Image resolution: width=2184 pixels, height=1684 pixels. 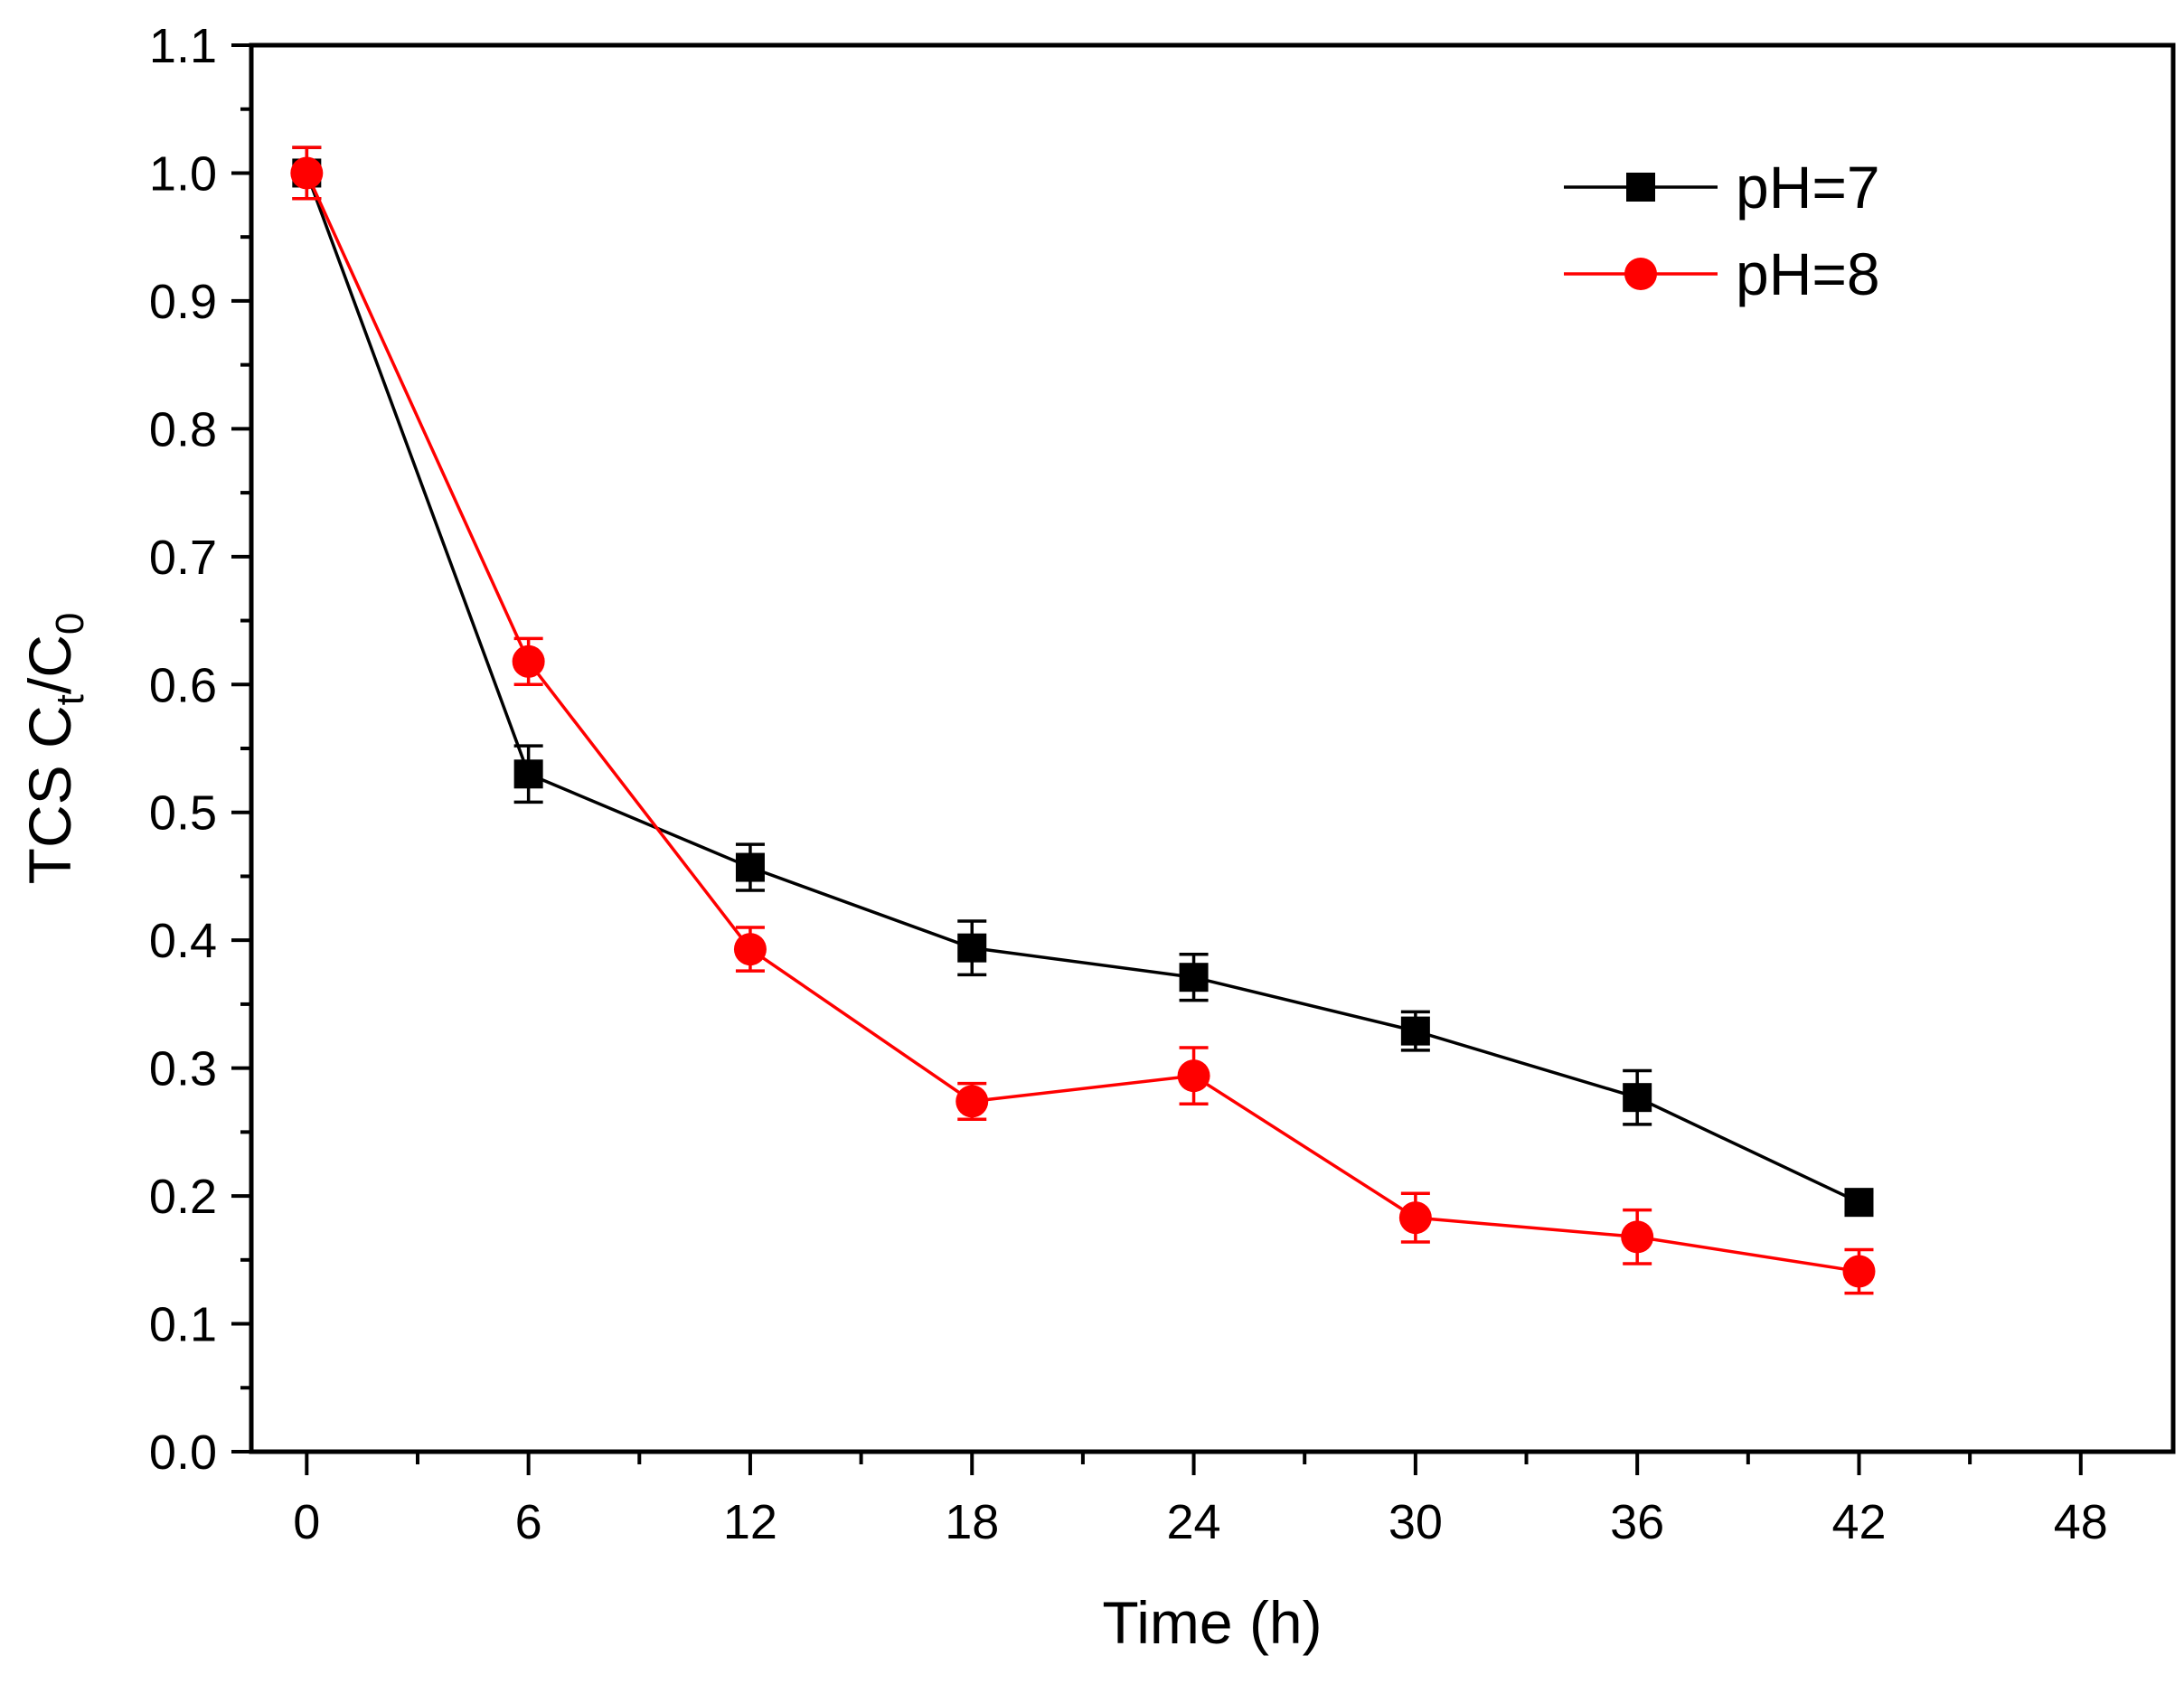 What do you see at coordinates (183, 46) in the screenshot?
I see `y-tick-label: 1.1` at bounding box center [183, 46].